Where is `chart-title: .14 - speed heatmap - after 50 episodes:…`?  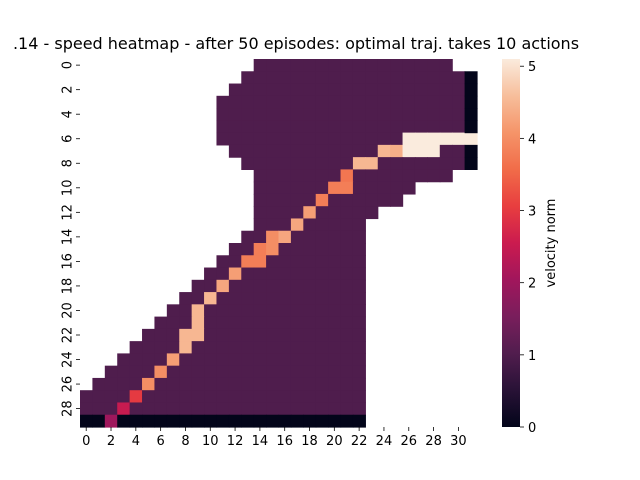 chart-title: .14 - speed heatmap - after 50 episodes:… is located at coordinates (296, 43).